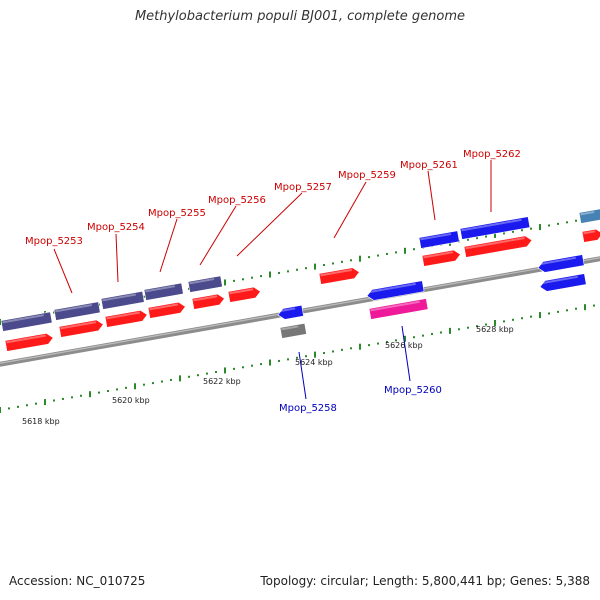  I want to click on kbp-label-5618: 5618 kbp, so click(41, 421).